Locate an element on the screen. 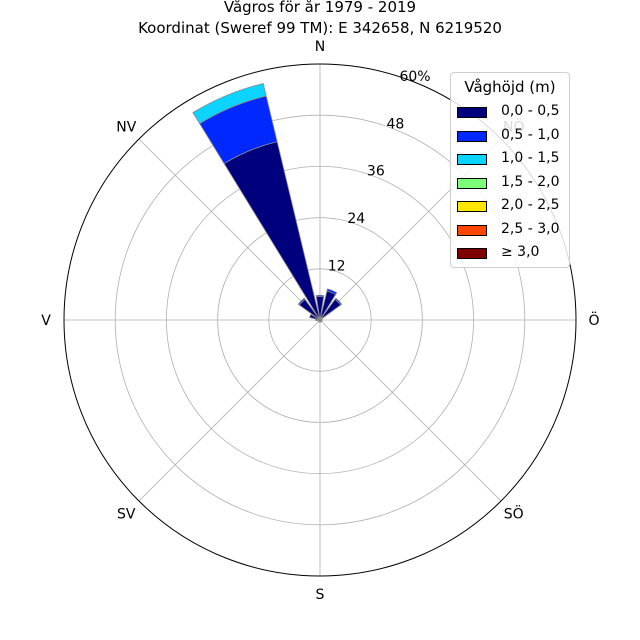 The width and height of the screenshot is (640, 640). legend-label: ≥ 3,0 is located at coordinates (520, 252).